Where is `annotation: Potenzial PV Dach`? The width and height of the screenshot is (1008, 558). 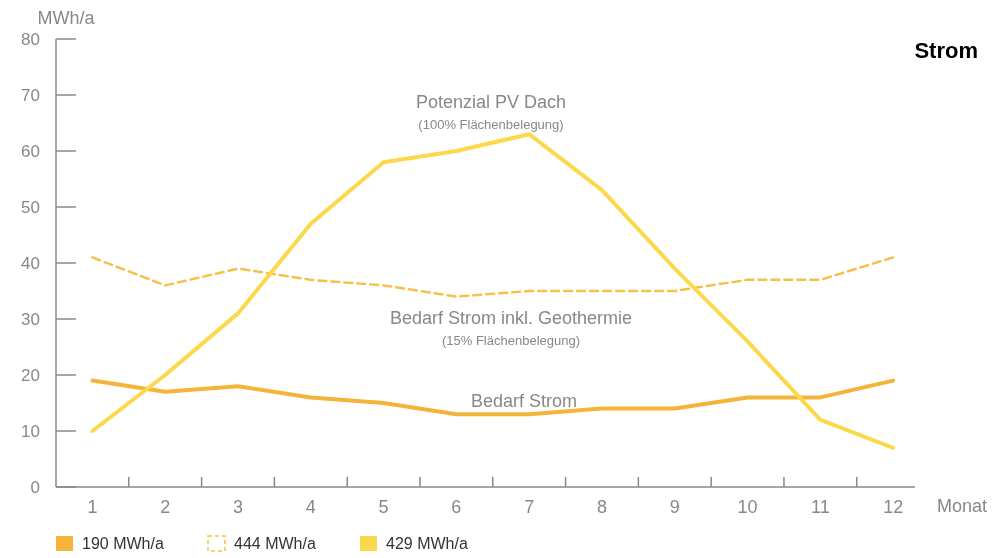 annotation: Potenzial PV Dach is located at coordinates (491, 102).